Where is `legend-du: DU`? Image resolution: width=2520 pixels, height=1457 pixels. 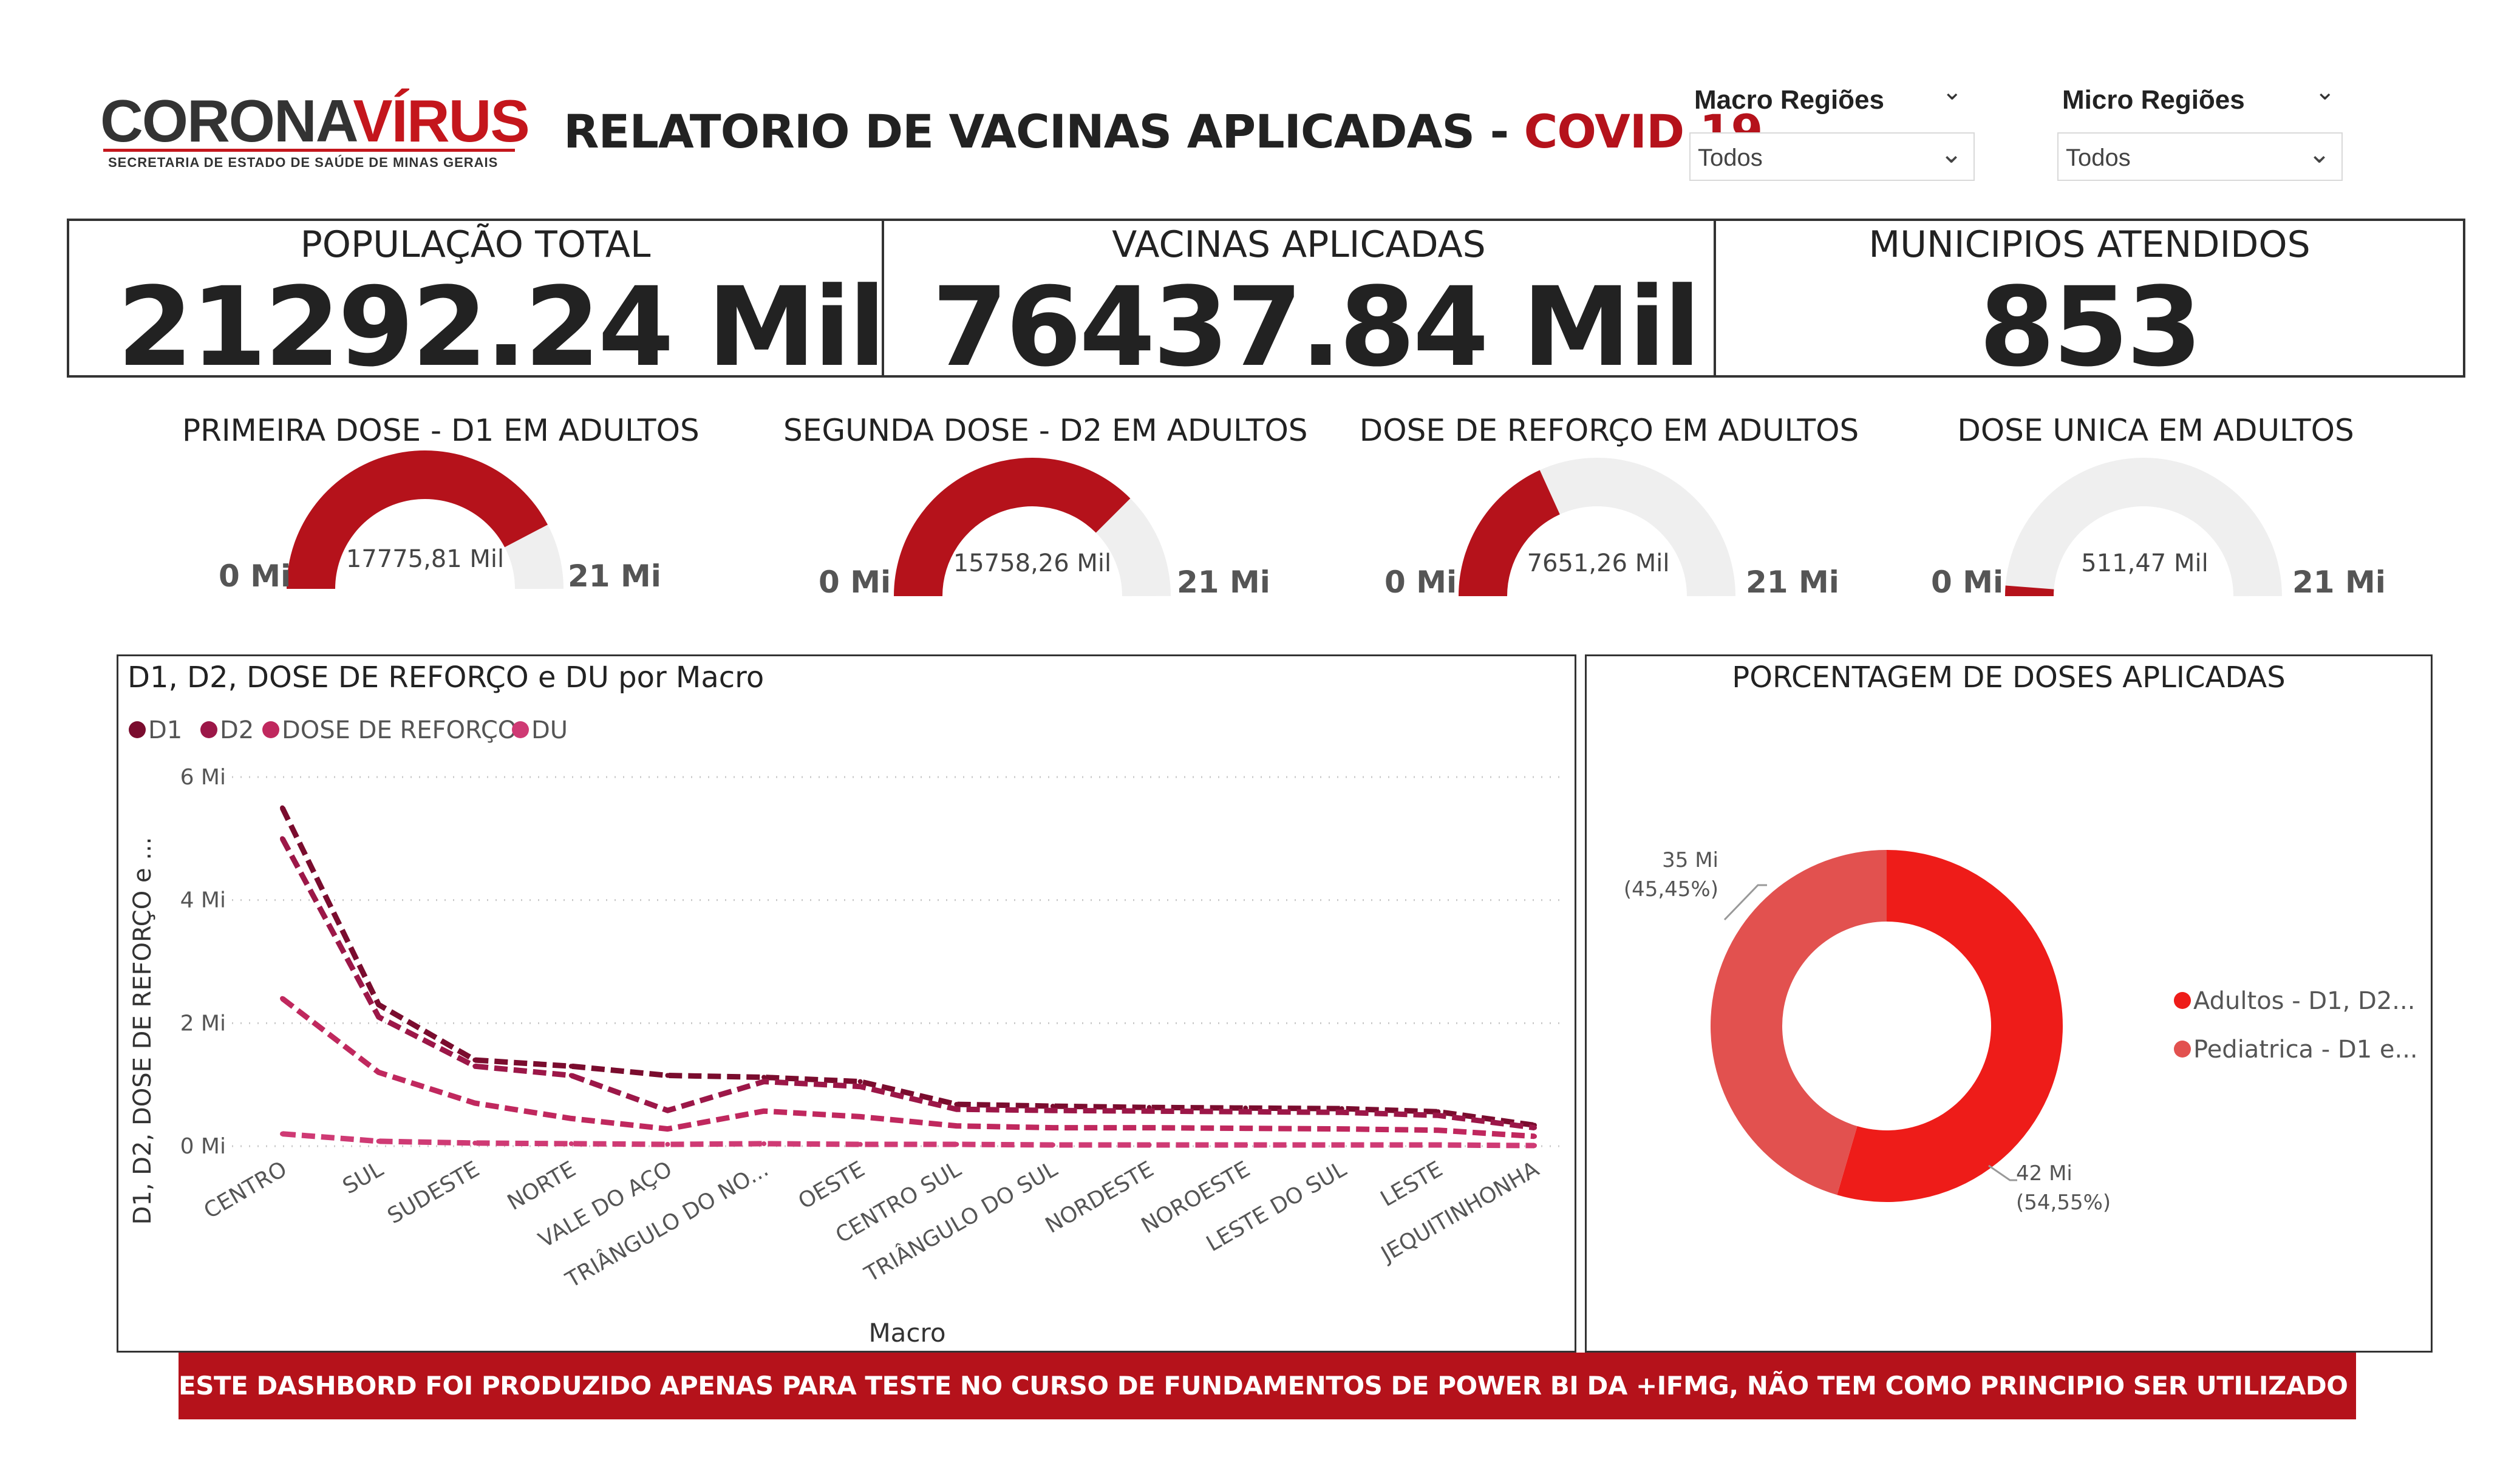 legend-du: DU is located at coordinates (540, 730).